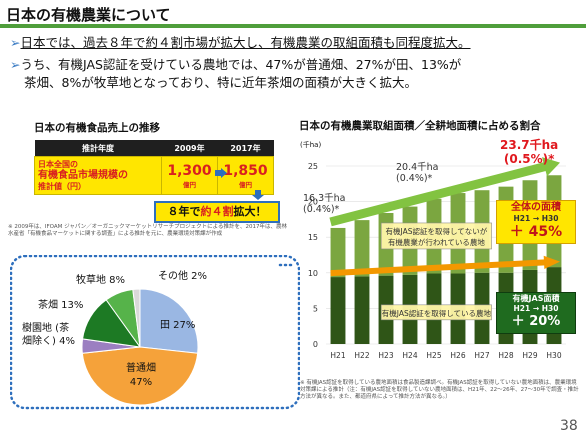 The width and height of the screenshot is (586, 440). Describe the element at coordinates (440, 268) in the screenshot. I see `trend-arrow-jas` at that location.